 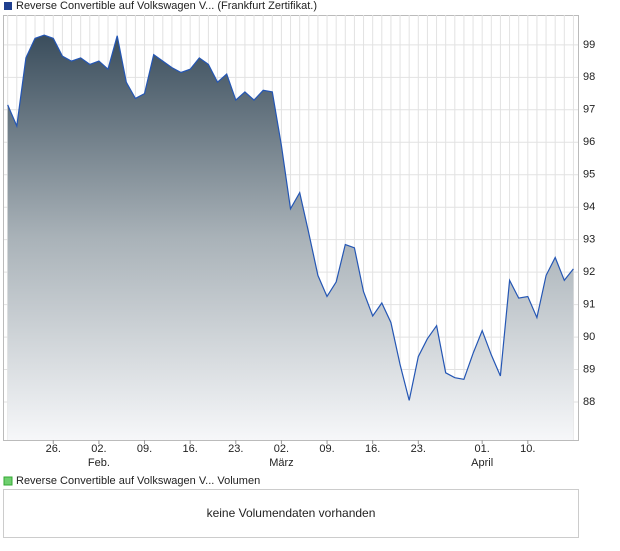 What do you see at coordinates (281, 463) in the screenshot?
I see `month-label: März` at bounding box center [281, 463].